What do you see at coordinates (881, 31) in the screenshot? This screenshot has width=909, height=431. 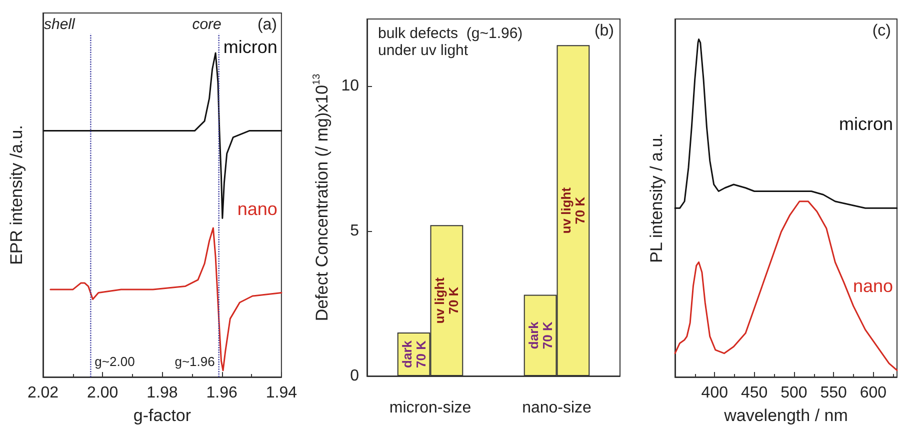 I see `annotation: (c)` at bounding box center [881, 31].